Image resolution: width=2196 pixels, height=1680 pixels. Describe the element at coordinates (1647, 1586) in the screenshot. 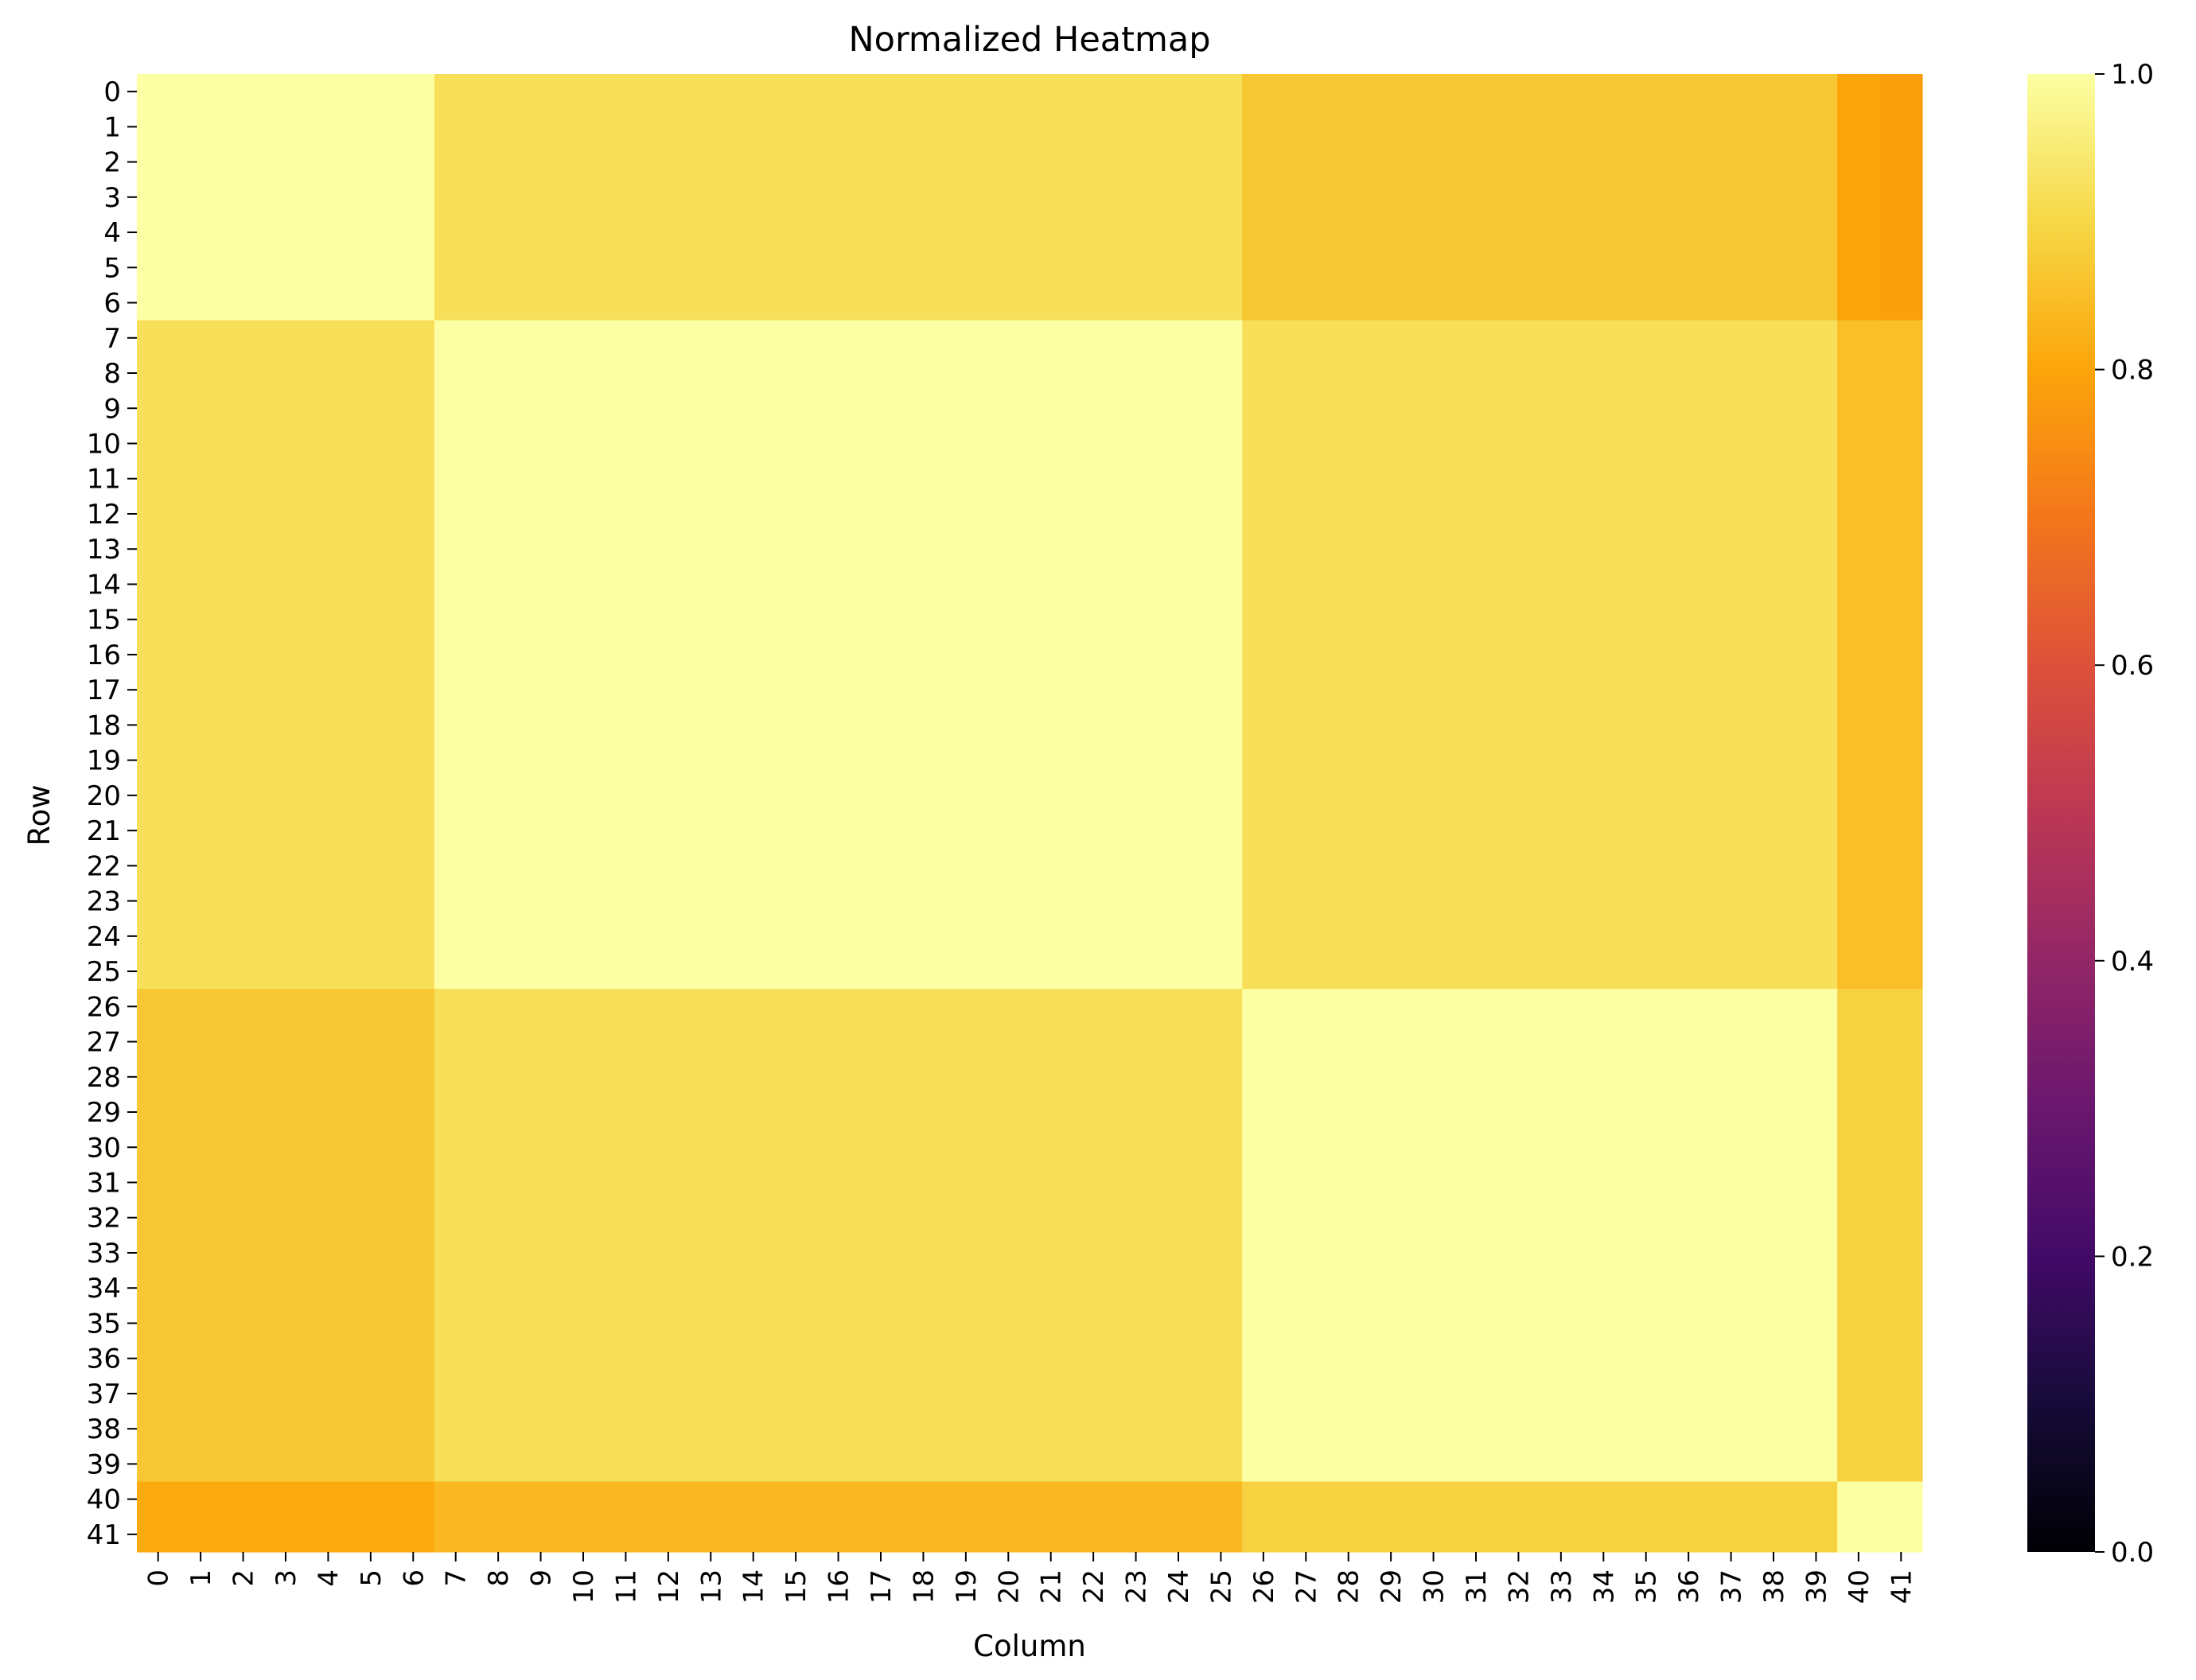

I see `column-tick-label: 35` at that location.